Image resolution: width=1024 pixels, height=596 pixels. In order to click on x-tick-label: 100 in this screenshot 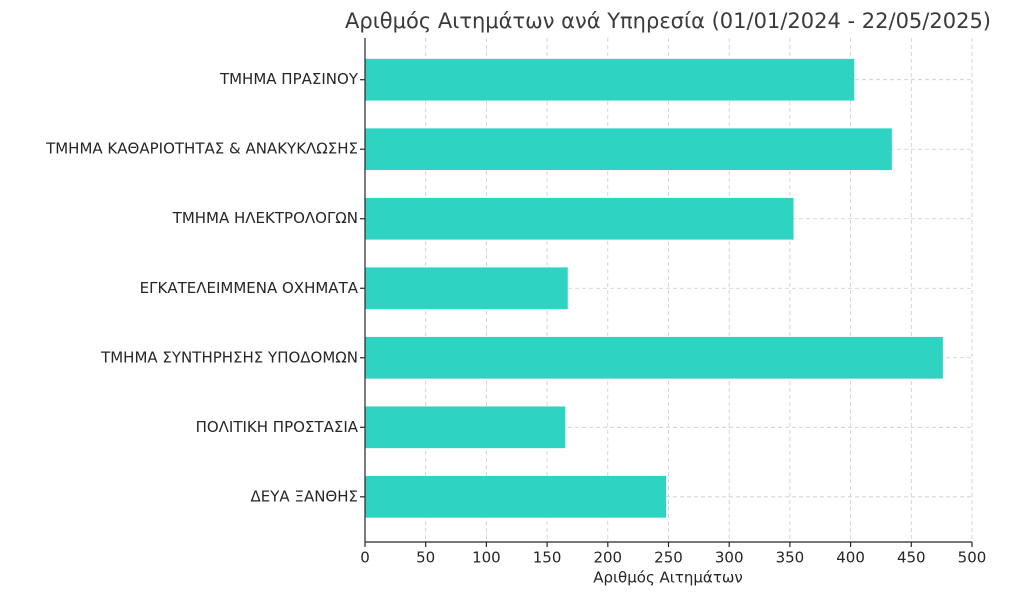, I will do `click(486, 558)`.